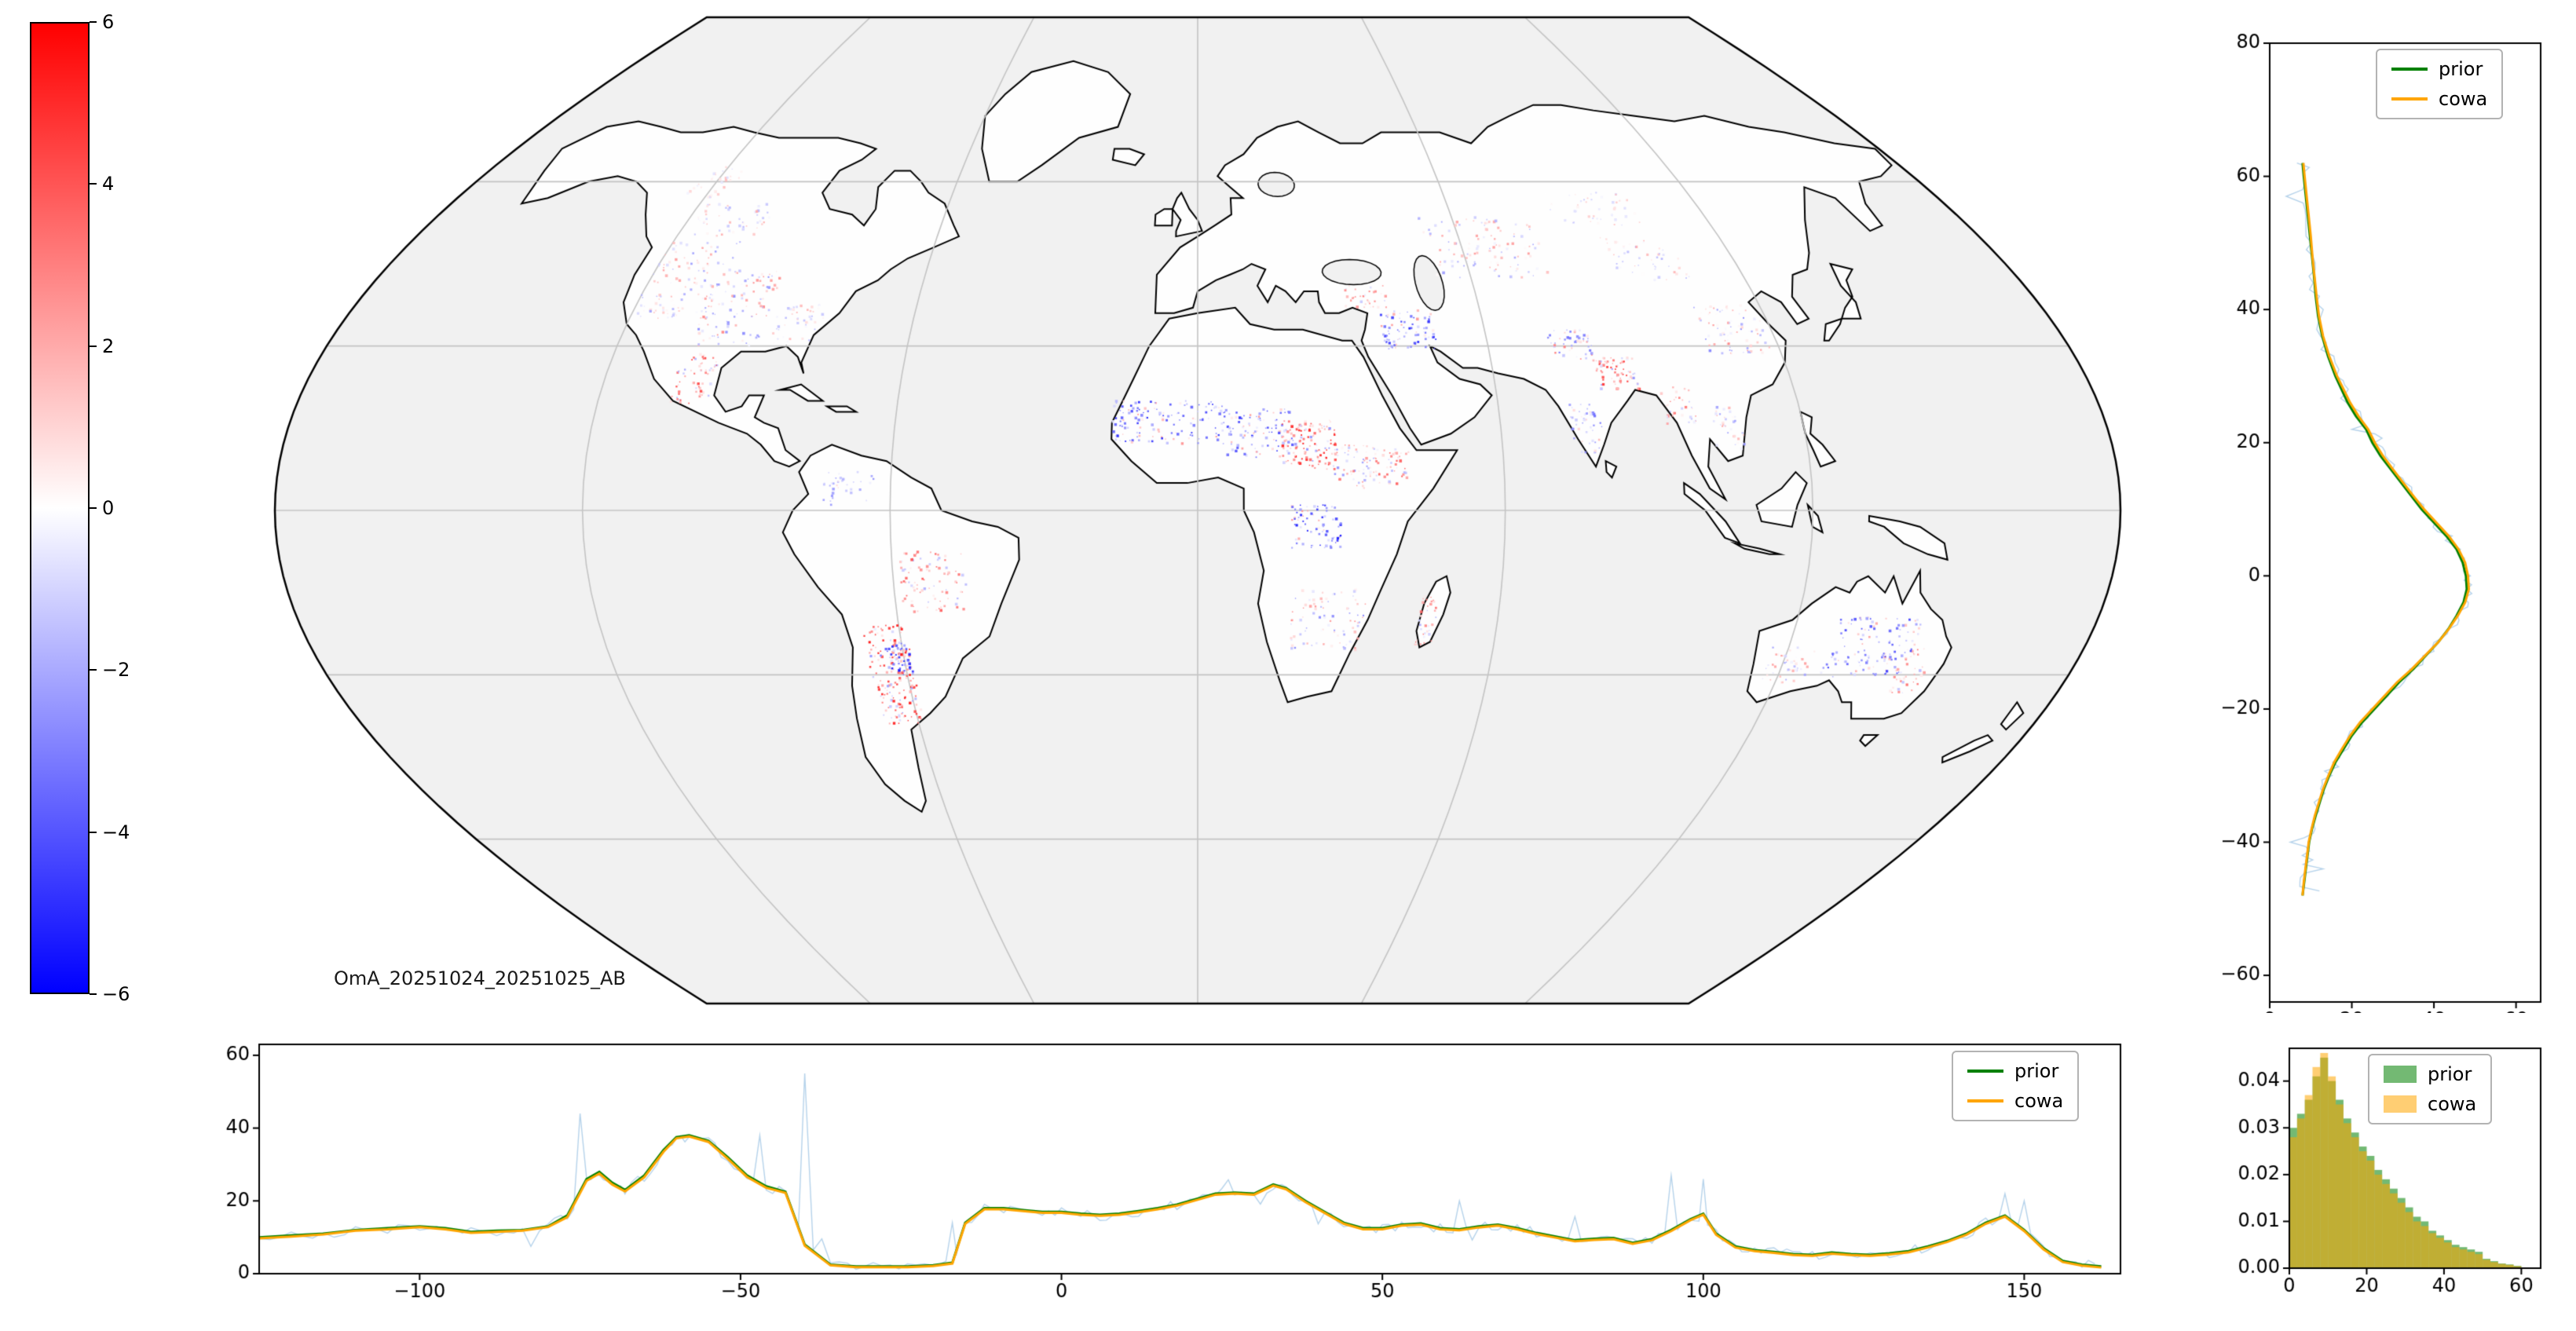 This screenshot has width=2576, height=1331. I want to click on cowa-patch-swatch, so click(2401, 1104).